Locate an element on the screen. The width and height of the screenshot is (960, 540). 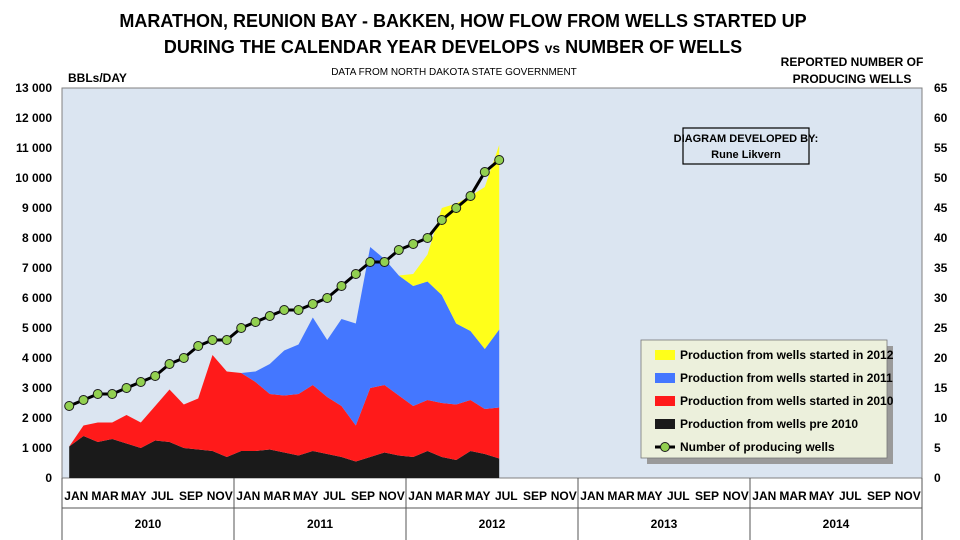
x-year-label: 2012 is located at coordinates (492, 524).